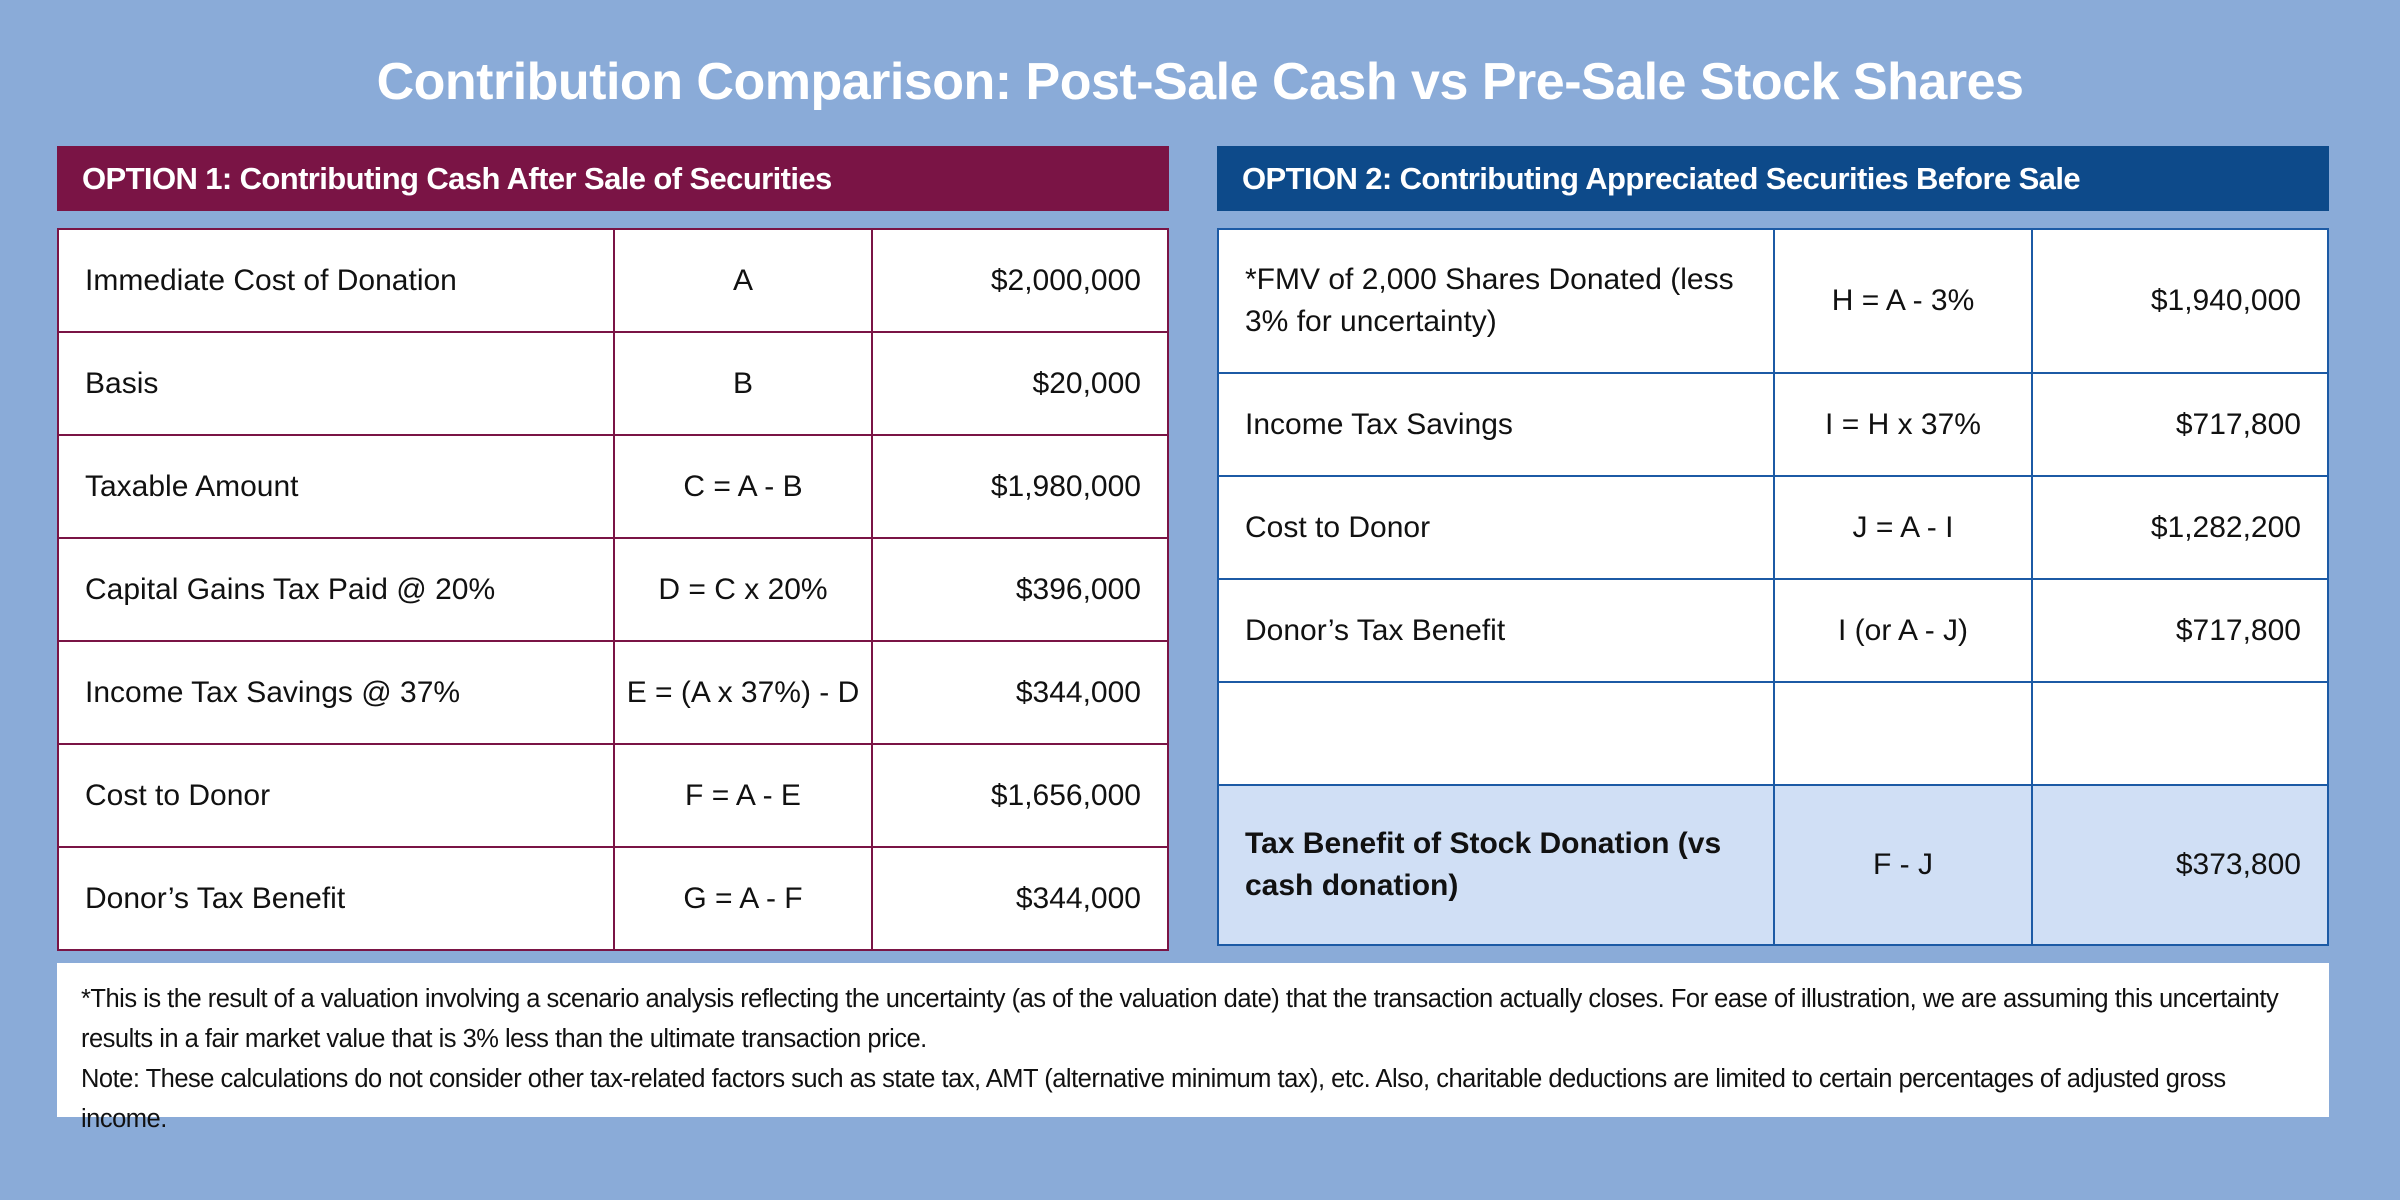  What do you see at coordinates (1496, 733) in the screenshot?
I see `row-label` at bounding box center [1496, 733].